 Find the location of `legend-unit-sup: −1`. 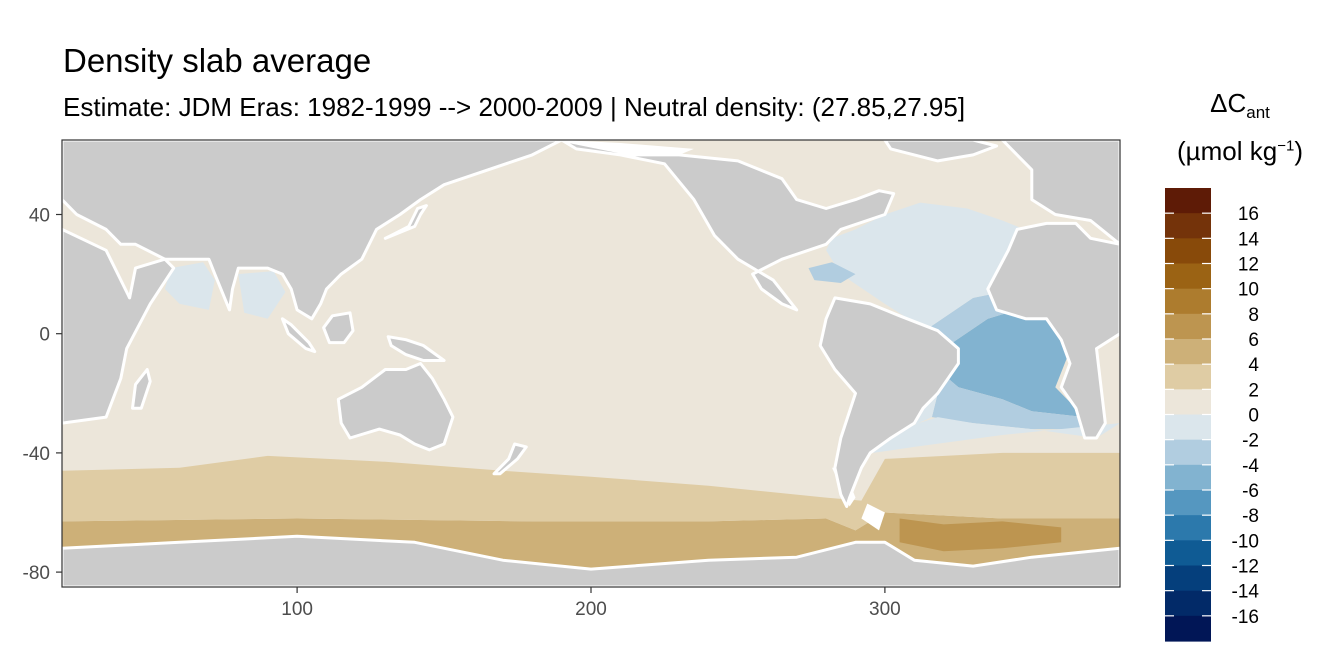

legend-unit-sup: −1 is located at coordinates (1286, 146).